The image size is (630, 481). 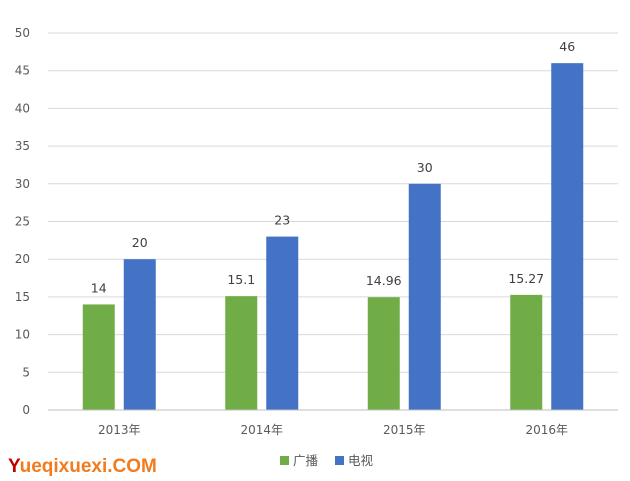 I want to click on y-tick-label: 25, so click(x=22, y=222).